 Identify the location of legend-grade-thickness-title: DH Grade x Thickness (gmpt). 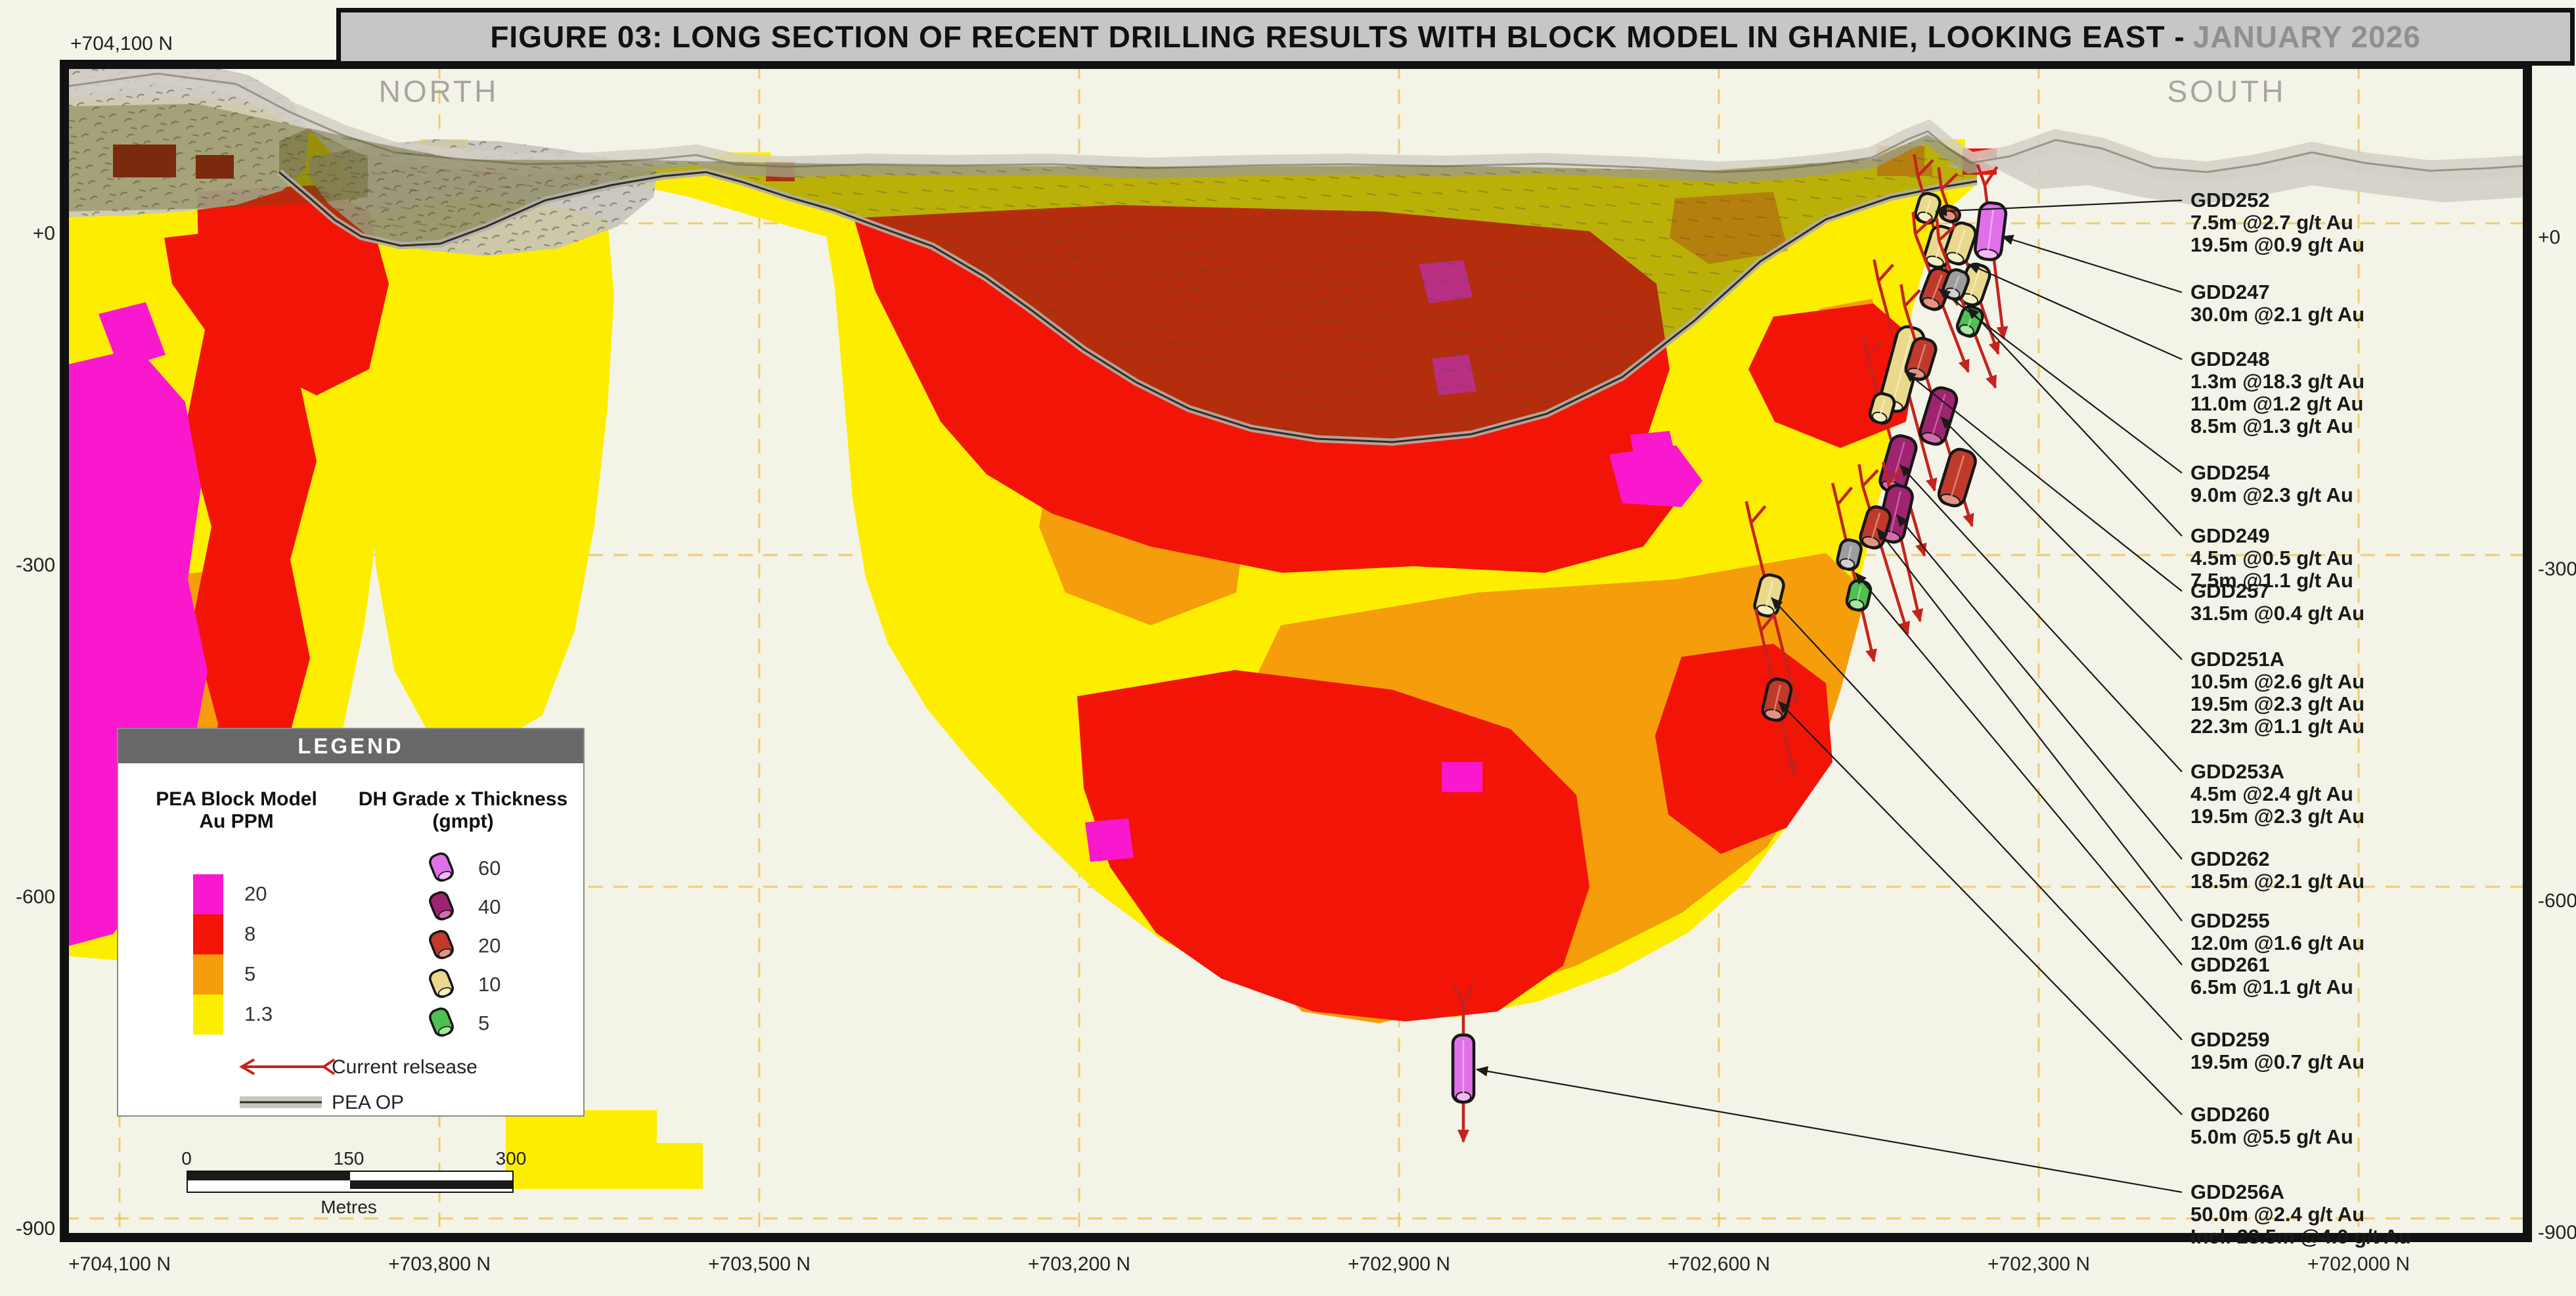
(463, 810).